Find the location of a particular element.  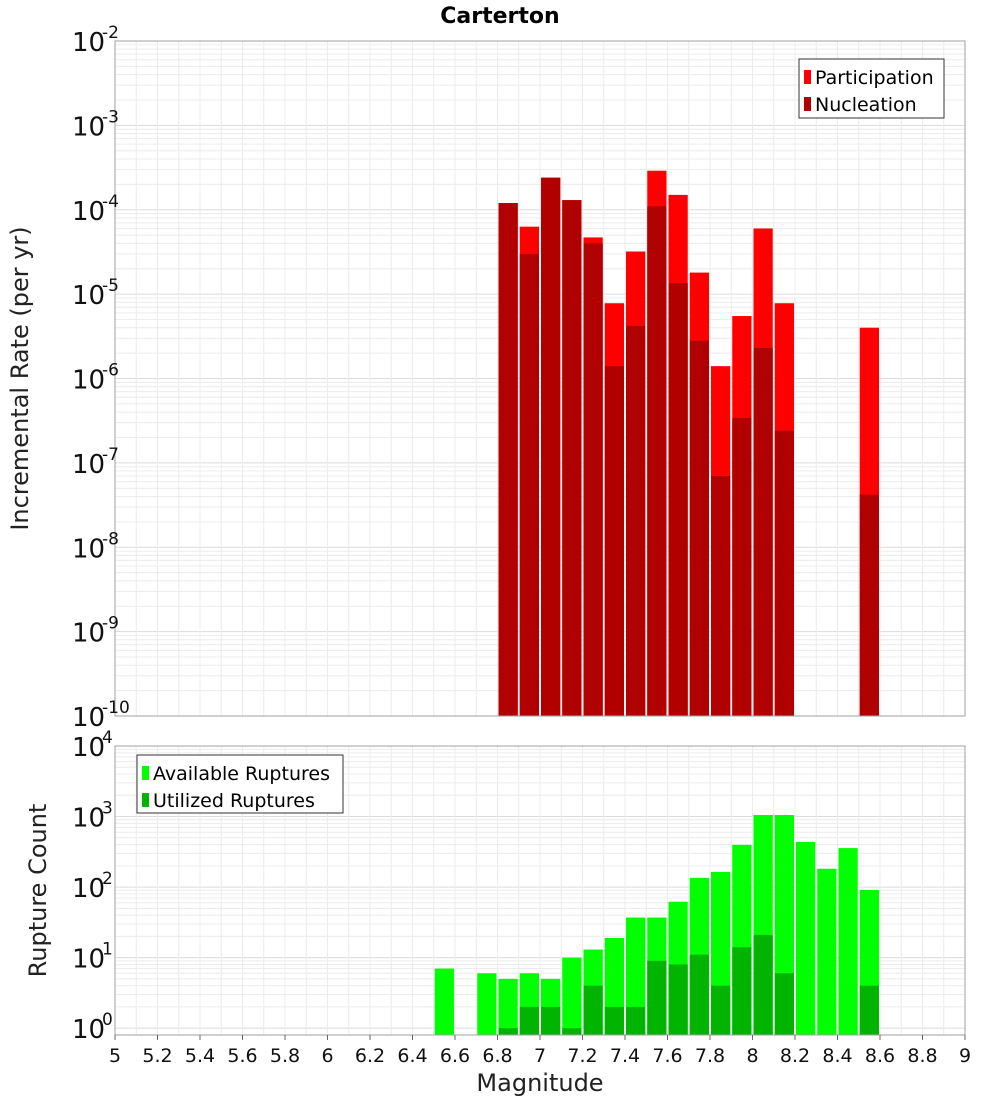

y-tick-label: 10⁻⁴ is located at coordinates (95, 209).